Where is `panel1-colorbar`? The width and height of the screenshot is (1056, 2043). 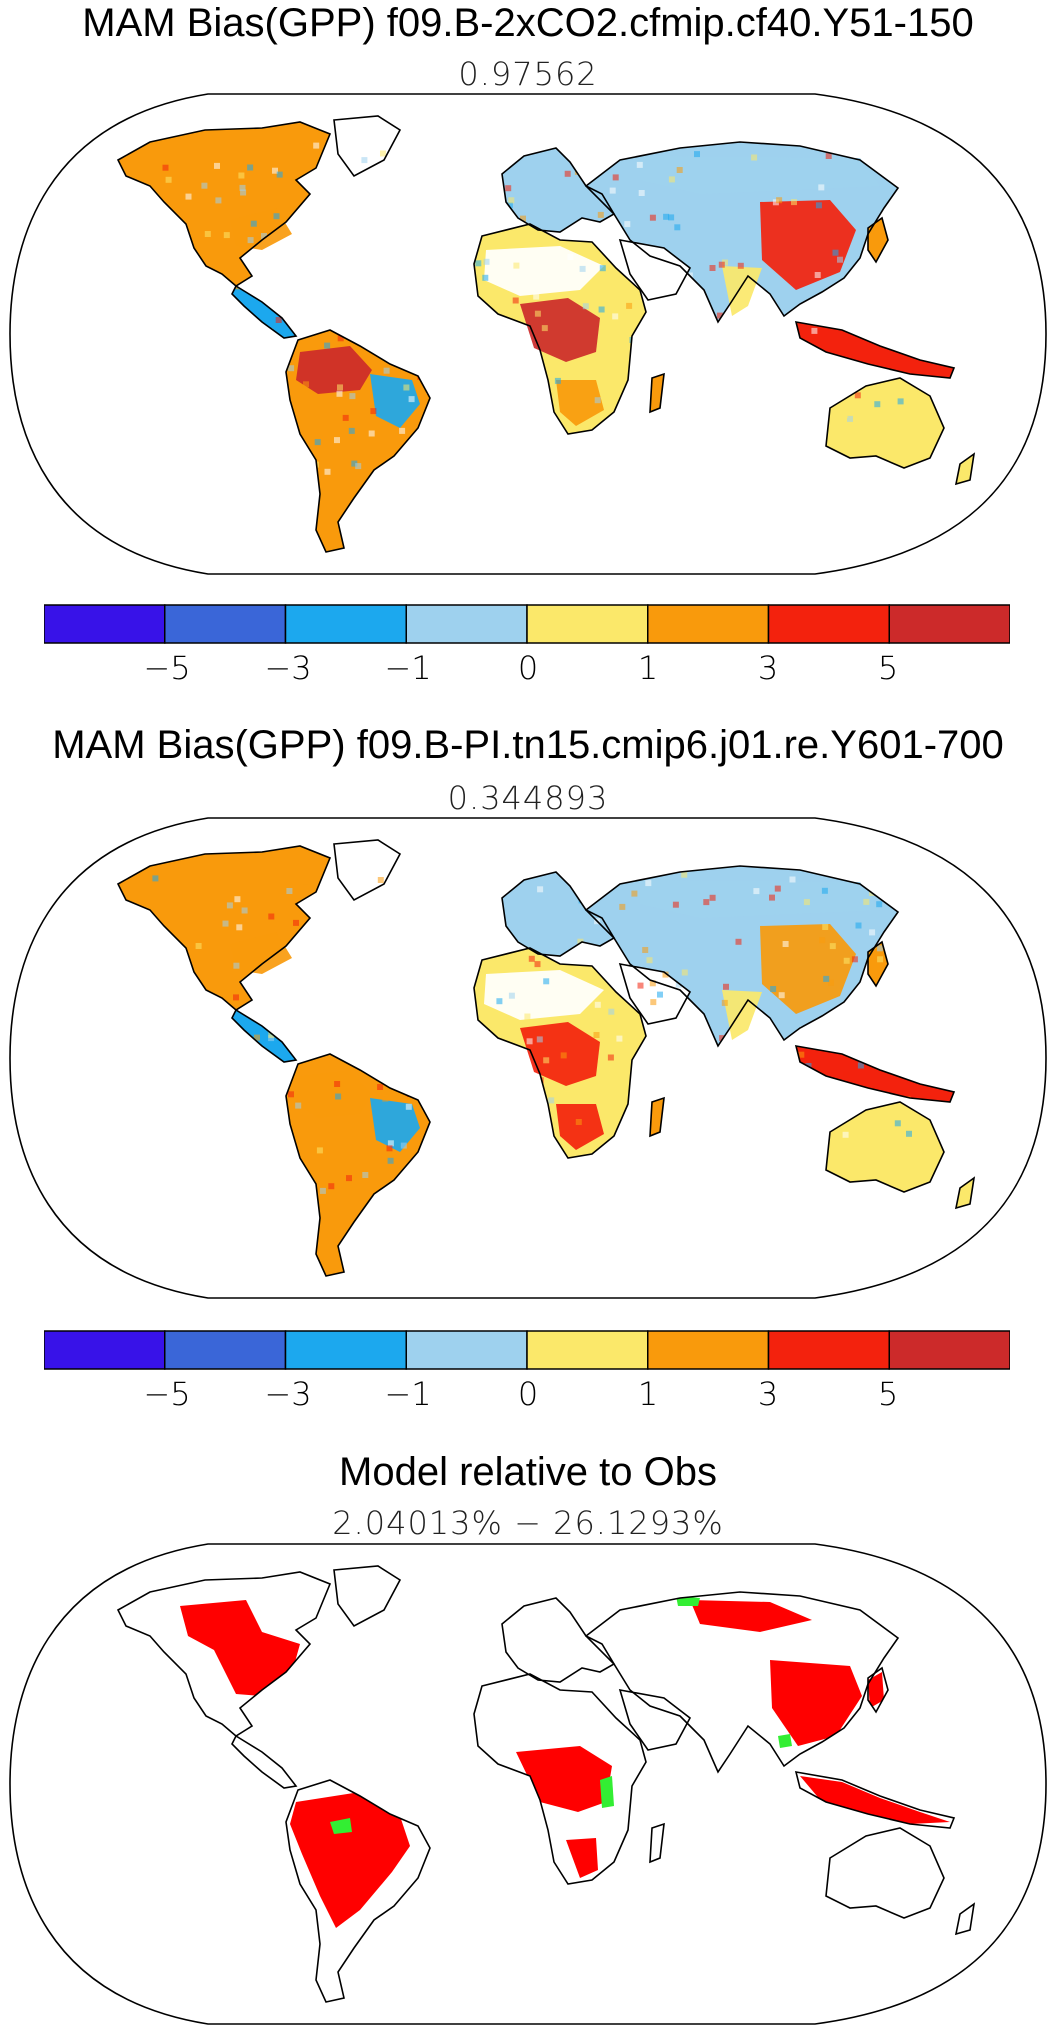
panel1-colorbar is located at coordinates (527, 624).